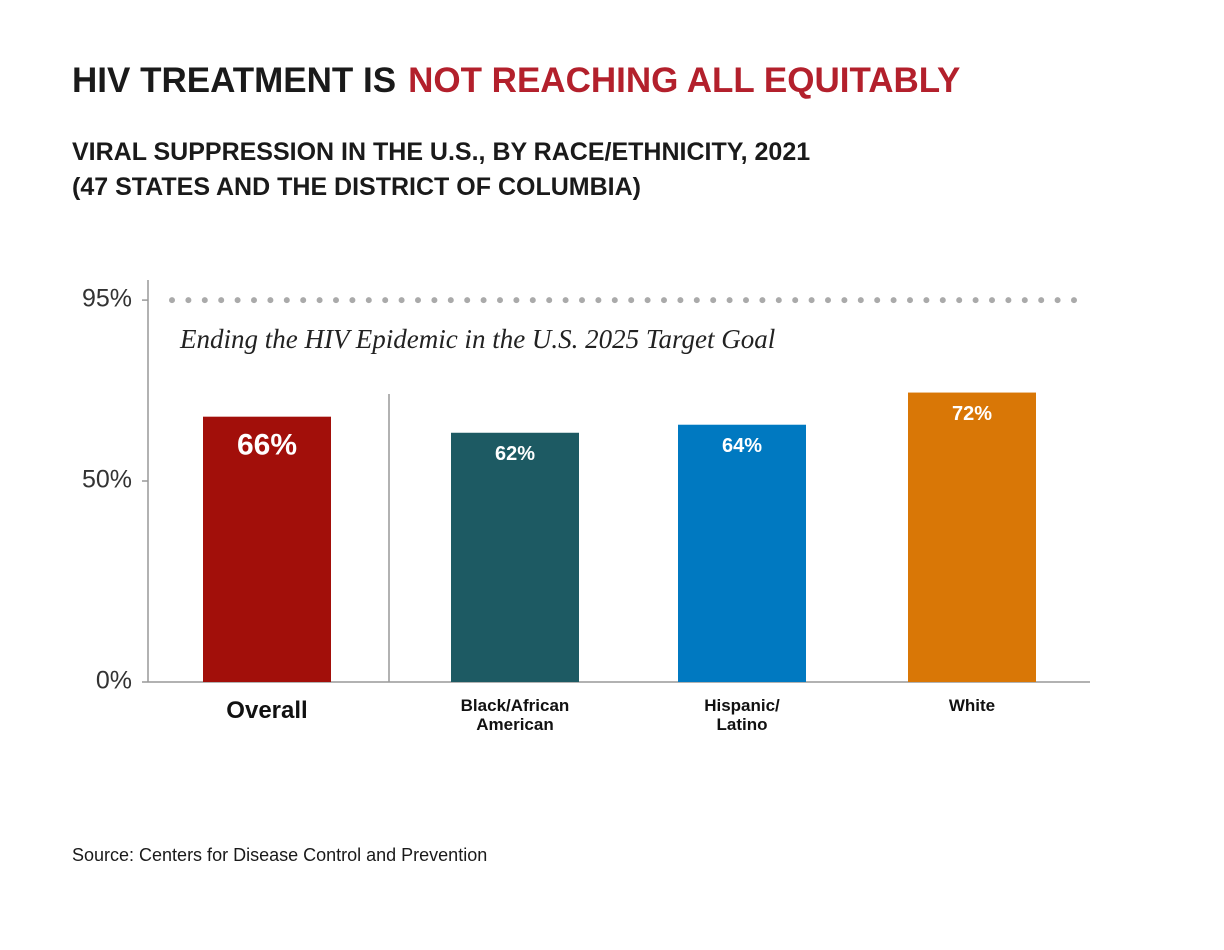 This screenshot has width=1224, height=950. What do you see at coordinates (515, 454) in the screenshot?
I see `value-label: 62%` at bounding box center [515, 454].